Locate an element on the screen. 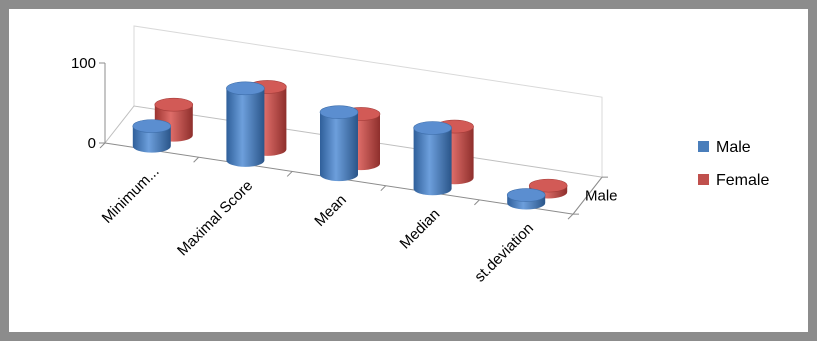 The height and width of the screenshot is (341, 817). y-tick-label-100: 100 is located at coordinates (83, 63).